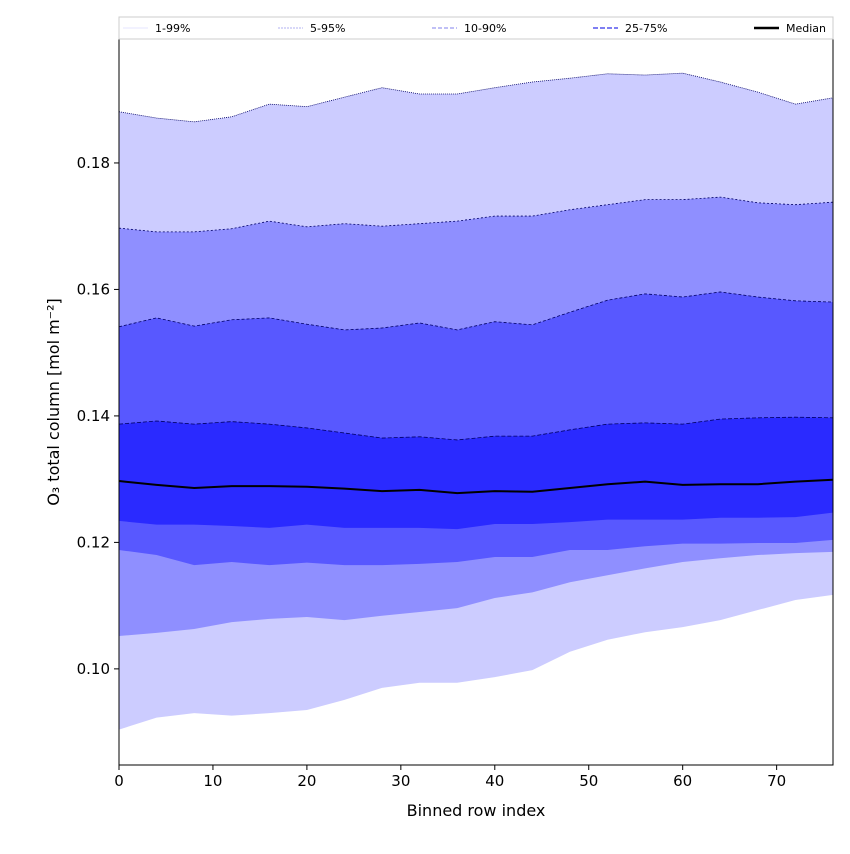 The width and height of the screenshot is (850, 854). I want to click on band-25-75pct, so click(476, 473).